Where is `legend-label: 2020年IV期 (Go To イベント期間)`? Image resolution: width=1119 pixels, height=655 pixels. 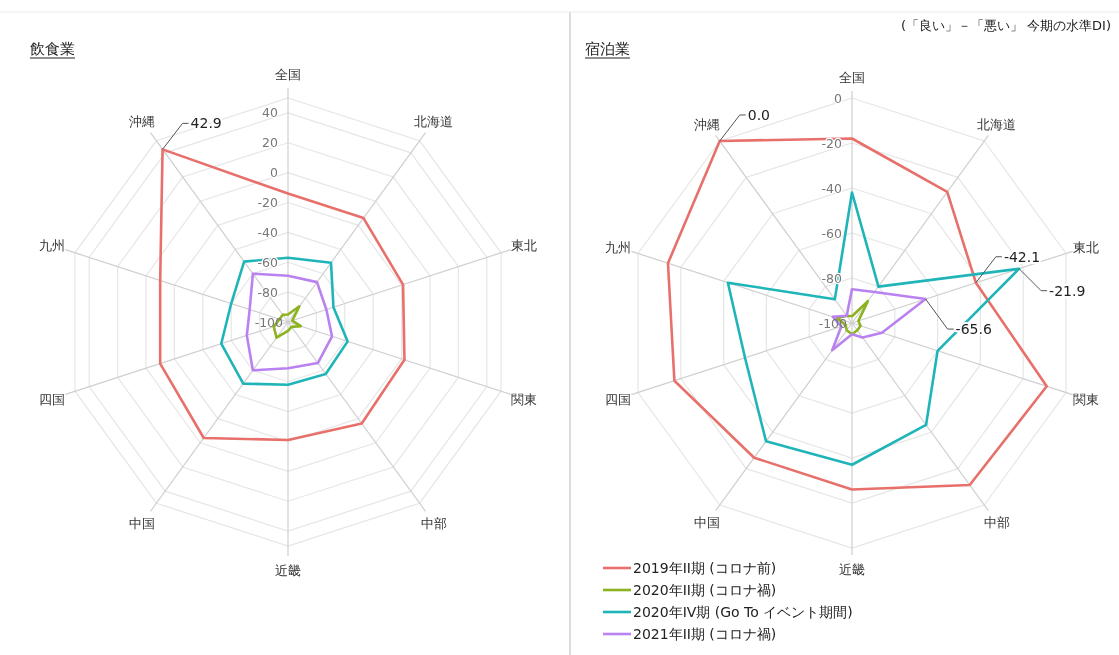 legend-label: 2020年IV期 (Go To イベント期間) is located at coordinates (743, 612).